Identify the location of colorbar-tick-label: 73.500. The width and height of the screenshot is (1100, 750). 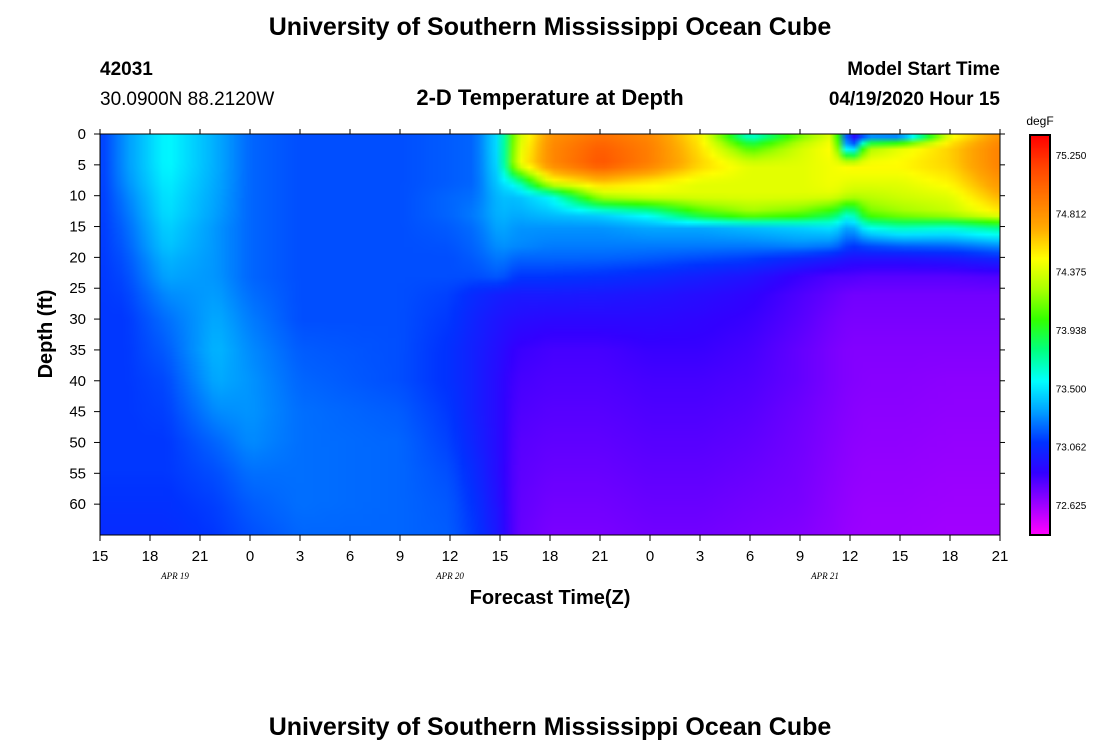
(1071, 389).